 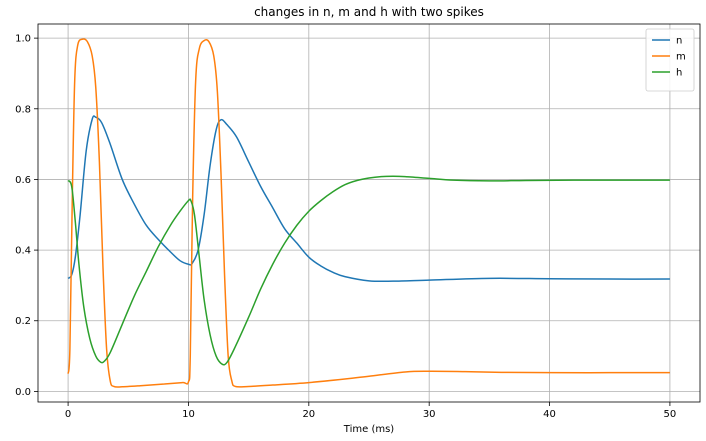 What do you see at coordinates (681, 57) in the screenshot?
I see `legend-label-m: m` at bounding box center [681, 57].